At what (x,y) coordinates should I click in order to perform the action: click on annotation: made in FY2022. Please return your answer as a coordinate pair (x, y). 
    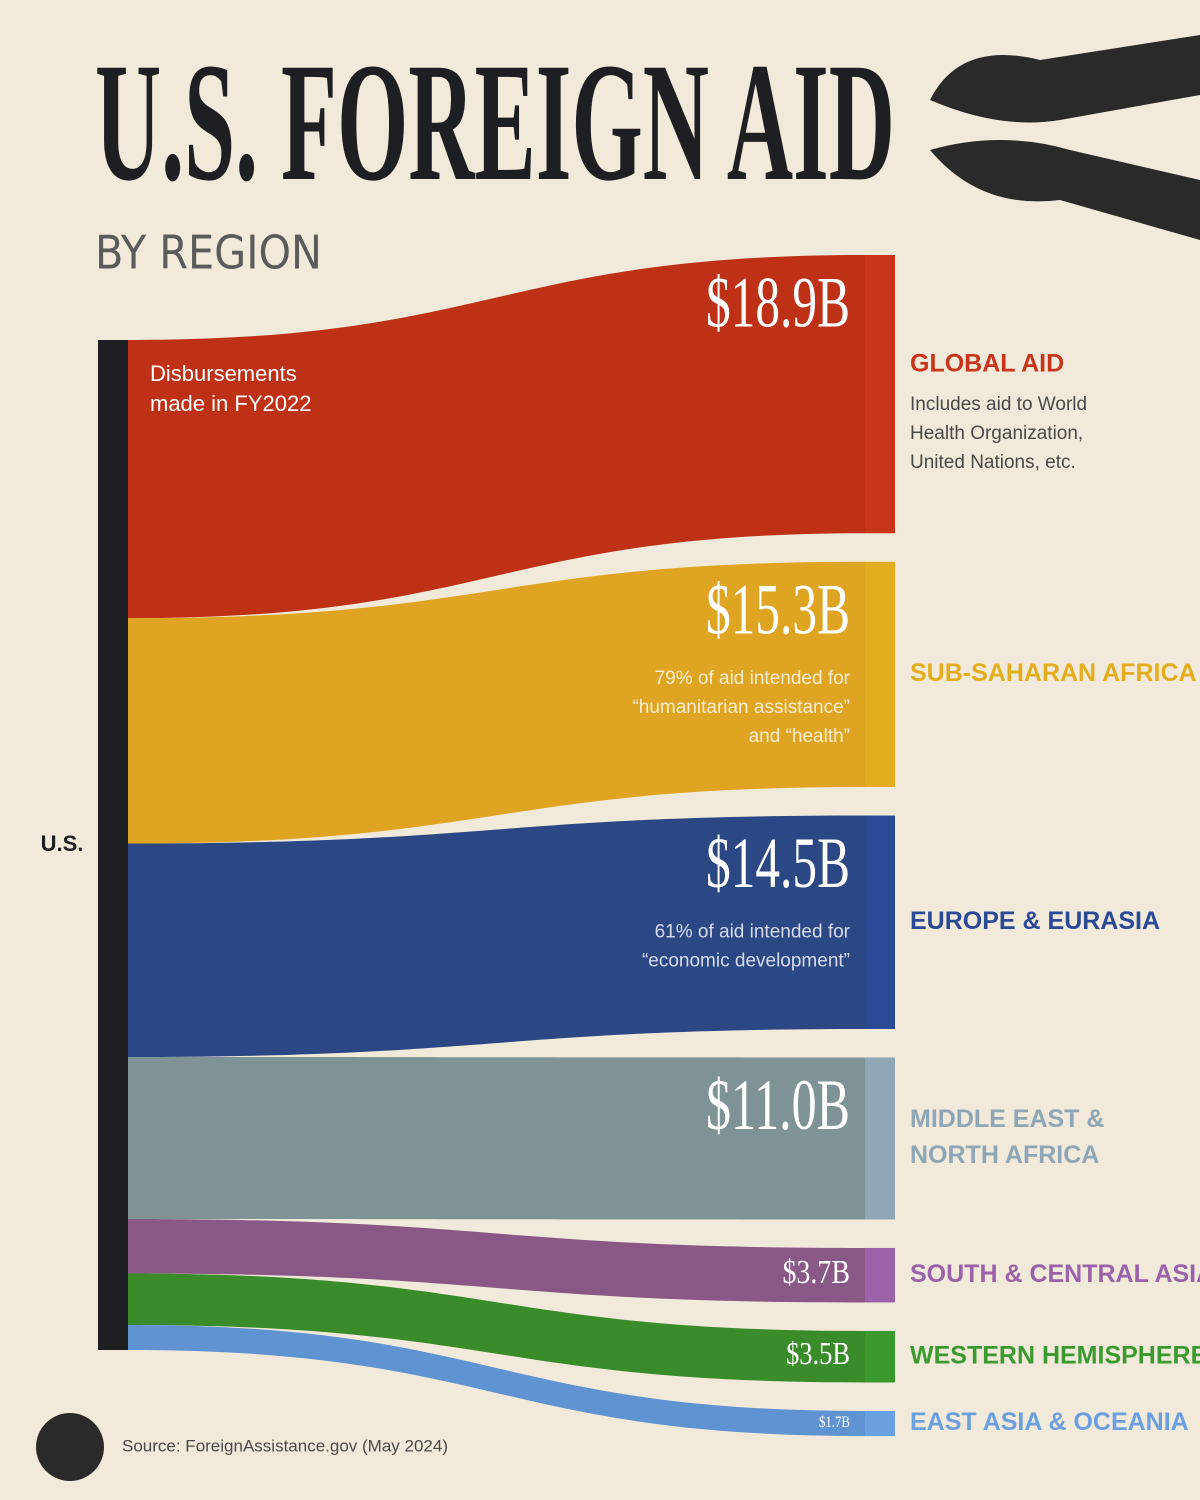
    Looking at the image, I should click on (230, 403).